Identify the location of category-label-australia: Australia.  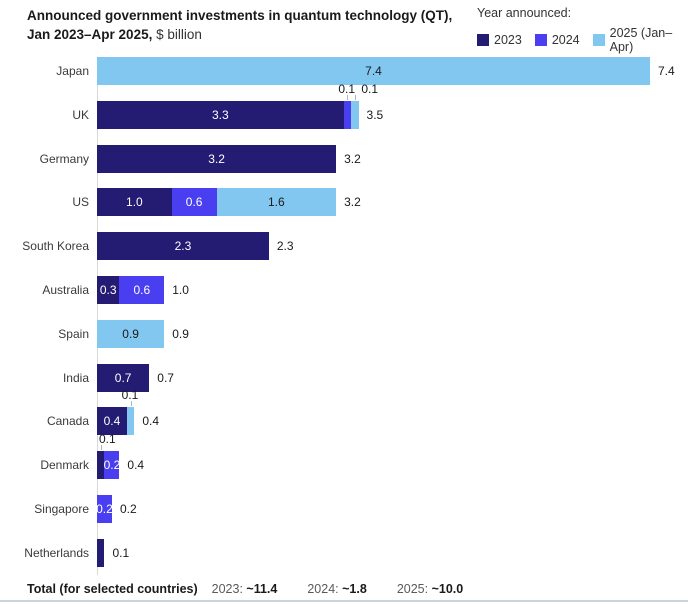
(65, 290).